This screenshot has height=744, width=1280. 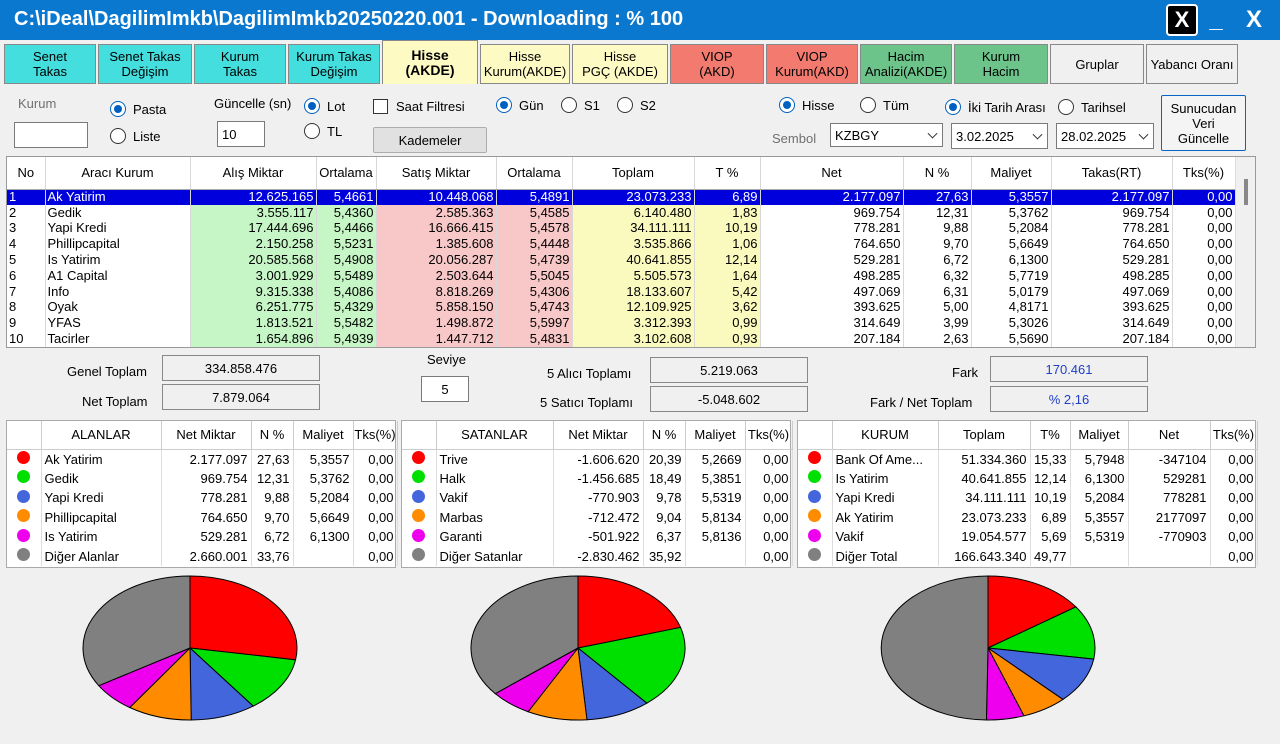 I want to click on tab-gruplar: Gruplar, so click(x=1097, y=64).